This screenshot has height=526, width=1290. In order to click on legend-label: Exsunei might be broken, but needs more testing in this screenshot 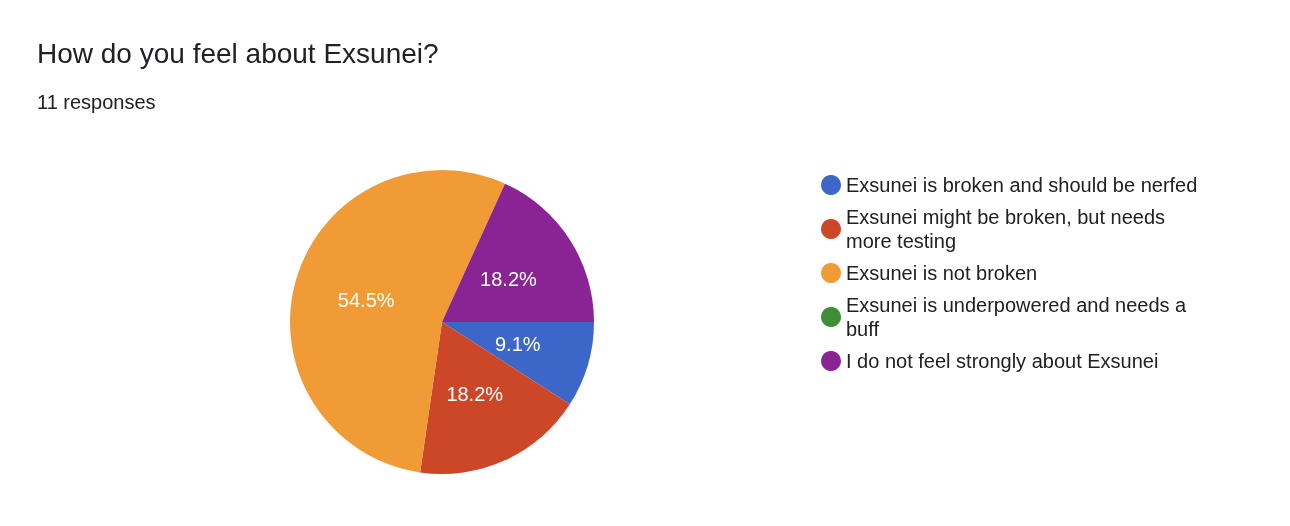, I will do `click(1008, 229)`.